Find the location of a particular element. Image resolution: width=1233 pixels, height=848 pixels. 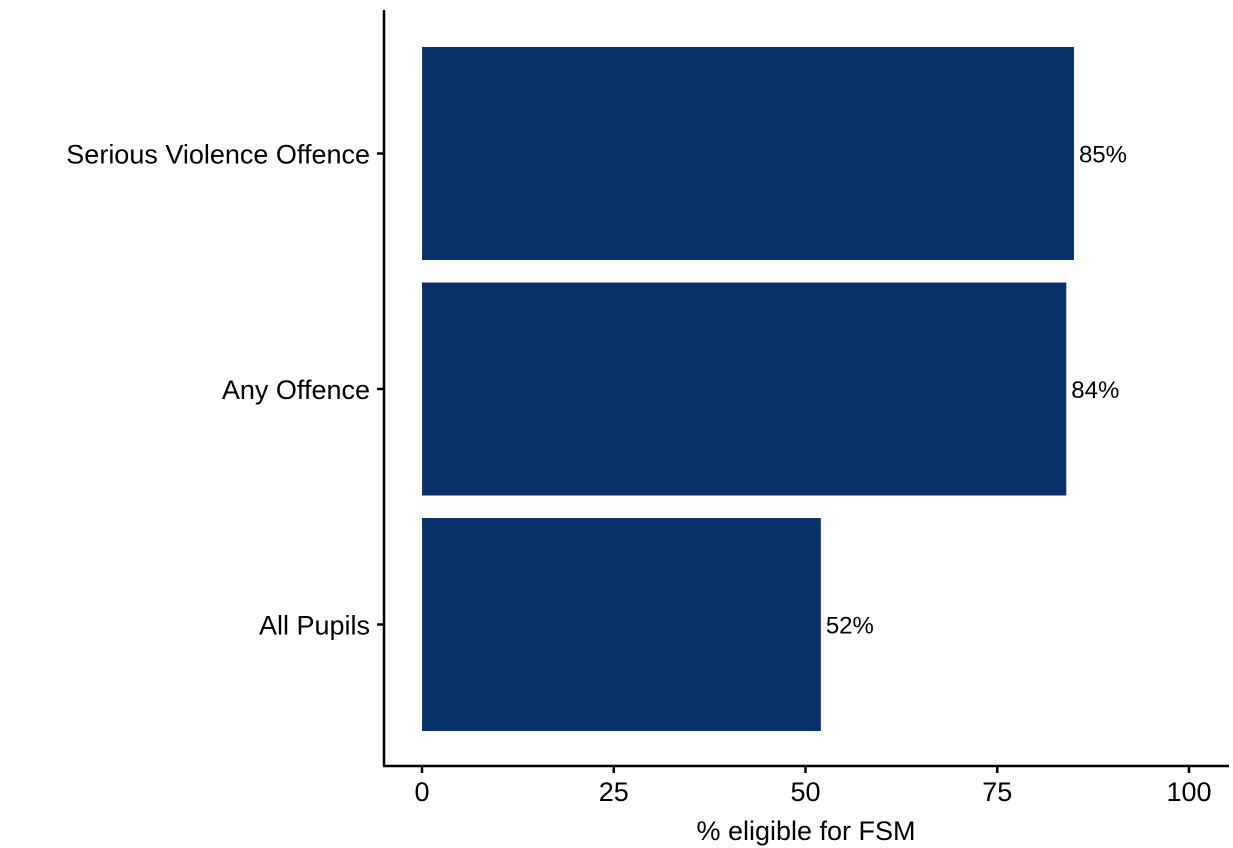

category-label: Serious Violence Offence is located at coordinates (218, 155).